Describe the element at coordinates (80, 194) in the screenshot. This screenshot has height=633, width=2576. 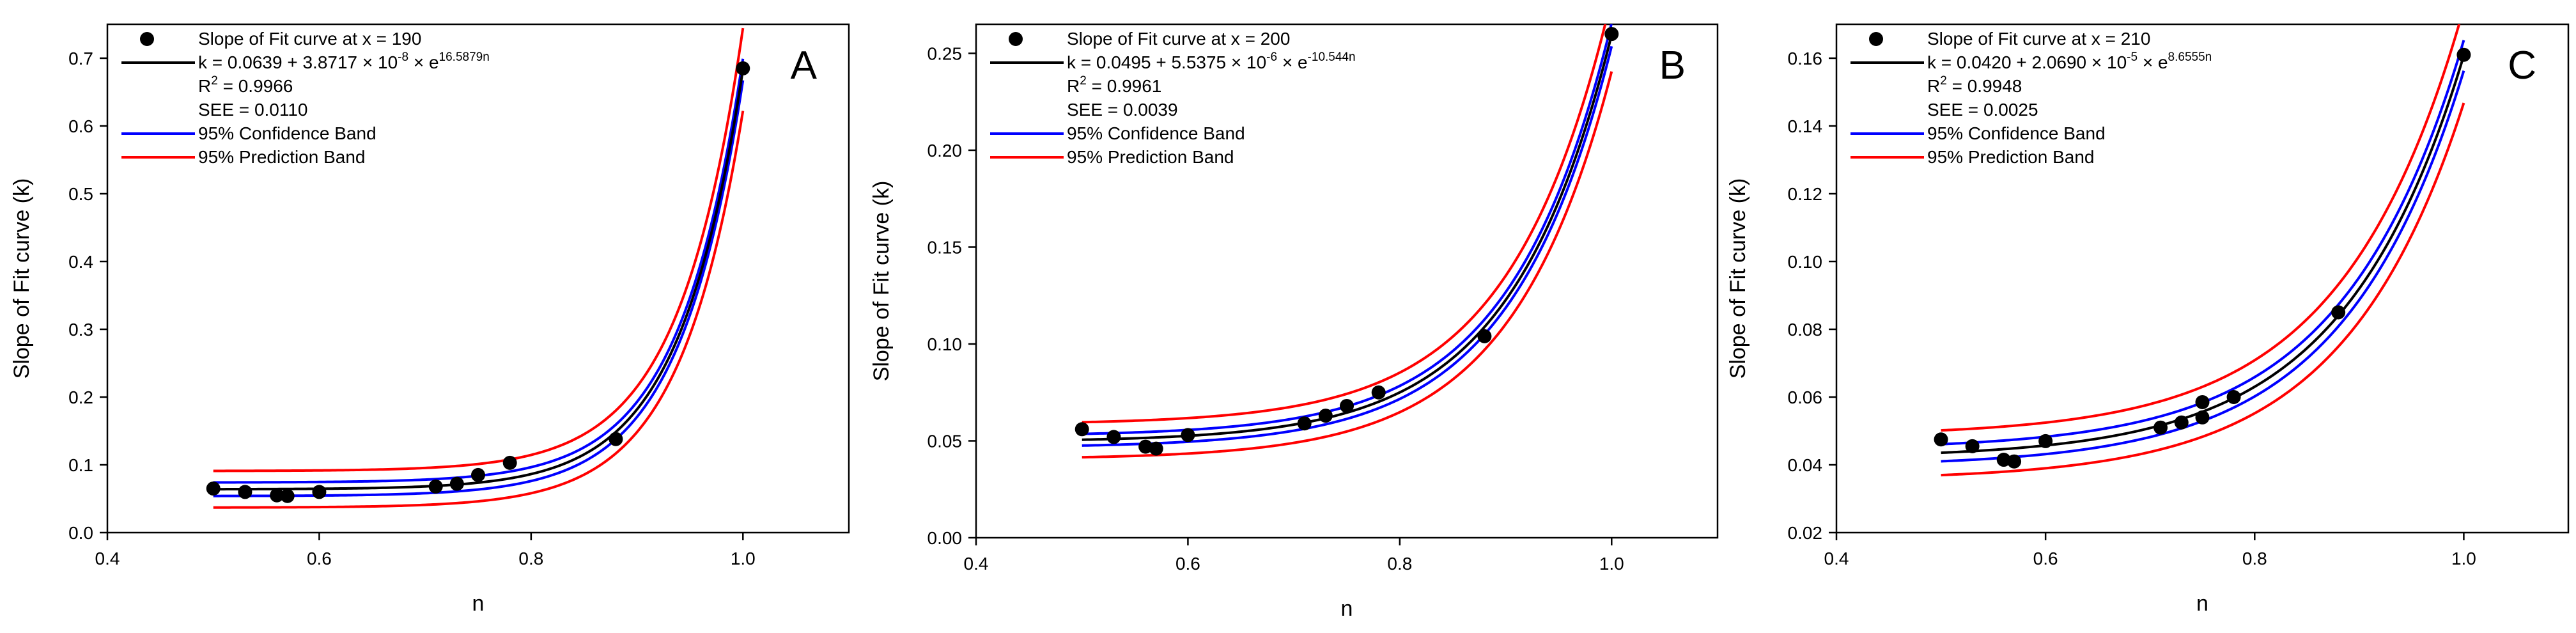
I see `y-tick-label: 0.5` at that location.